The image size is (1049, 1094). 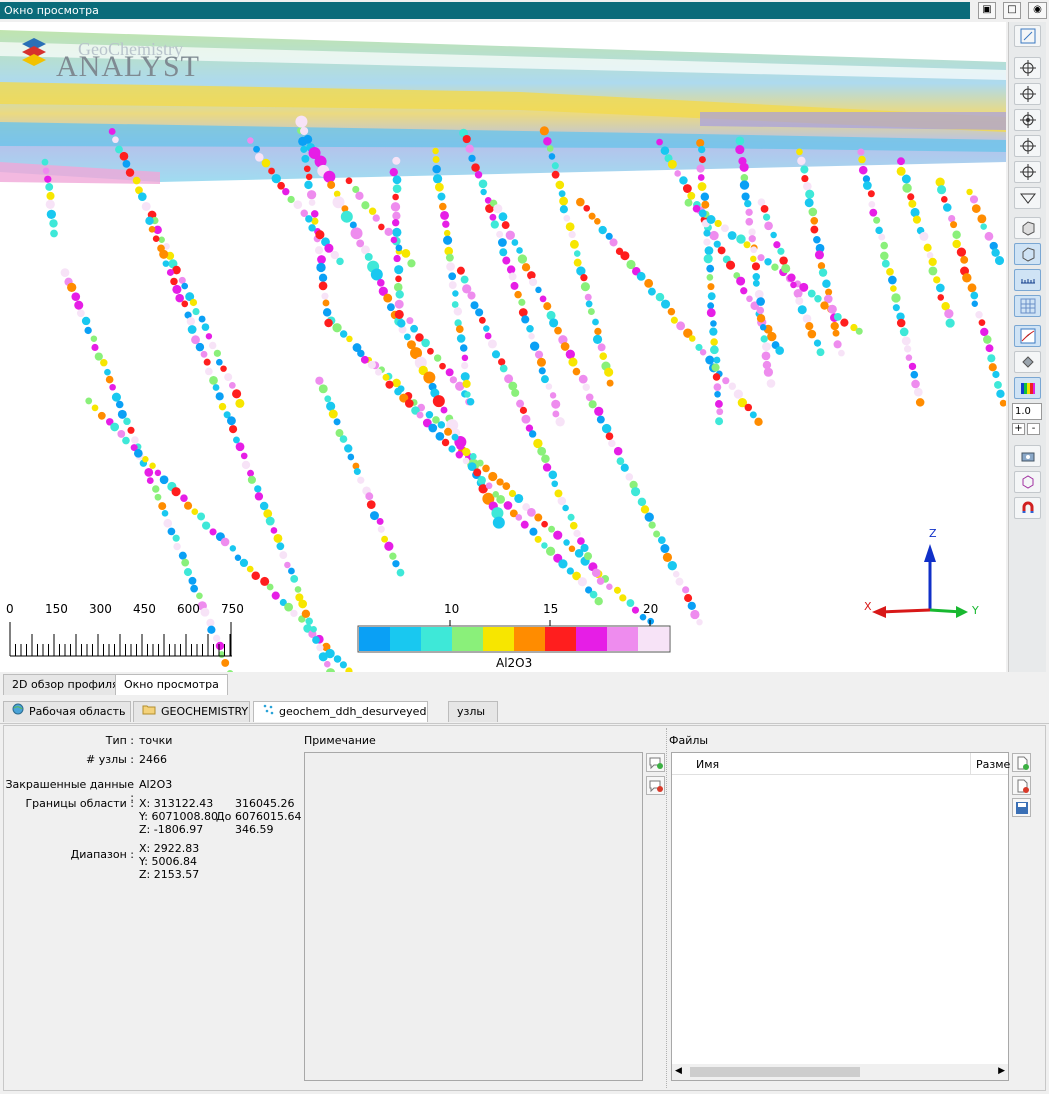 What do you see at coordinates (933, 533) in the screenshot?
I see `axis-z-label: Z` at bounding box center [933, 533].